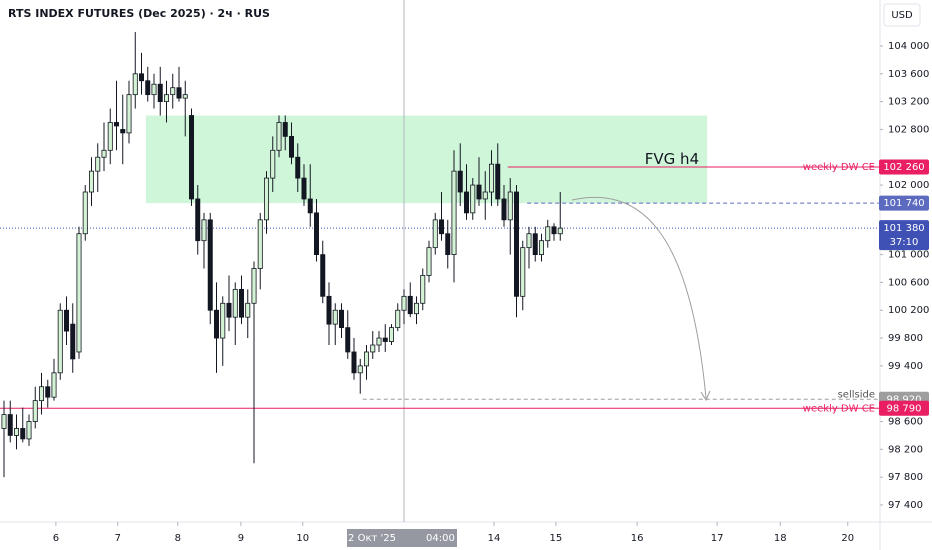  What do you see at coordinates (705, 396) in the screenshot?
I see `arrow-head` at bounding box center [705, 396].